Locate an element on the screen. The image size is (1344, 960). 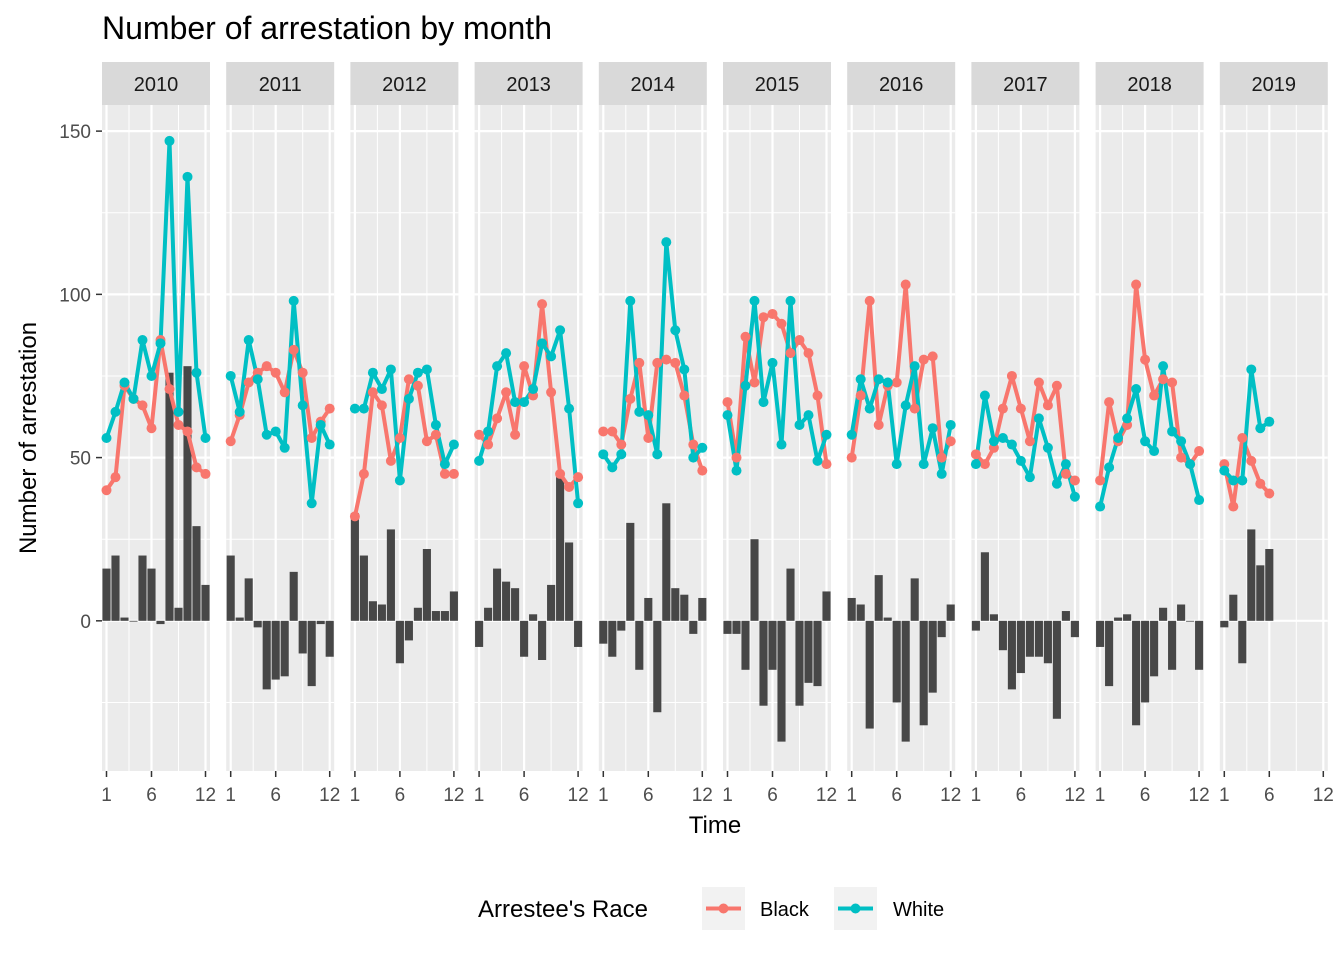
y-tick-label: 50 is located at coordinates (80, 459).